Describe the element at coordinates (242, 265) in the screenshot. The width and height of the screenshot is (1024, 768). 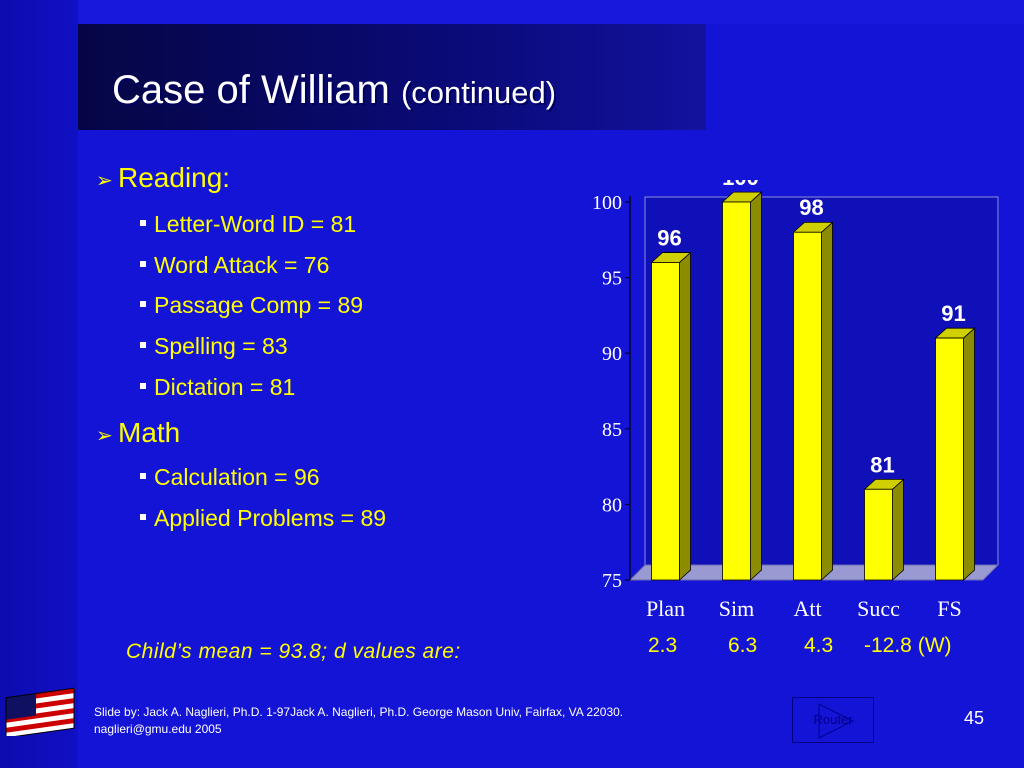
I see `list-item-label: Word Attack = 76` at that location.